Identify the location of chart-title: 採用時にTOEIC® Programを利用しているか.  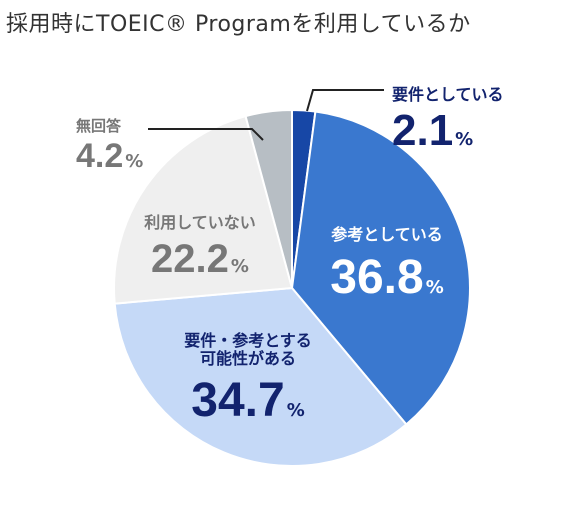
(238, 24).